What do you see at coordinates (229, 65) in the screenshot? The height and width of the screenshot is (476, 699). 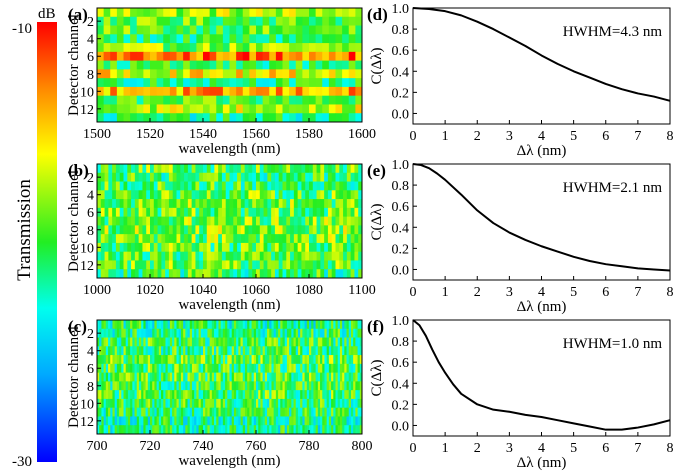 I see `plot-frame` at bounding box center [229, 65].